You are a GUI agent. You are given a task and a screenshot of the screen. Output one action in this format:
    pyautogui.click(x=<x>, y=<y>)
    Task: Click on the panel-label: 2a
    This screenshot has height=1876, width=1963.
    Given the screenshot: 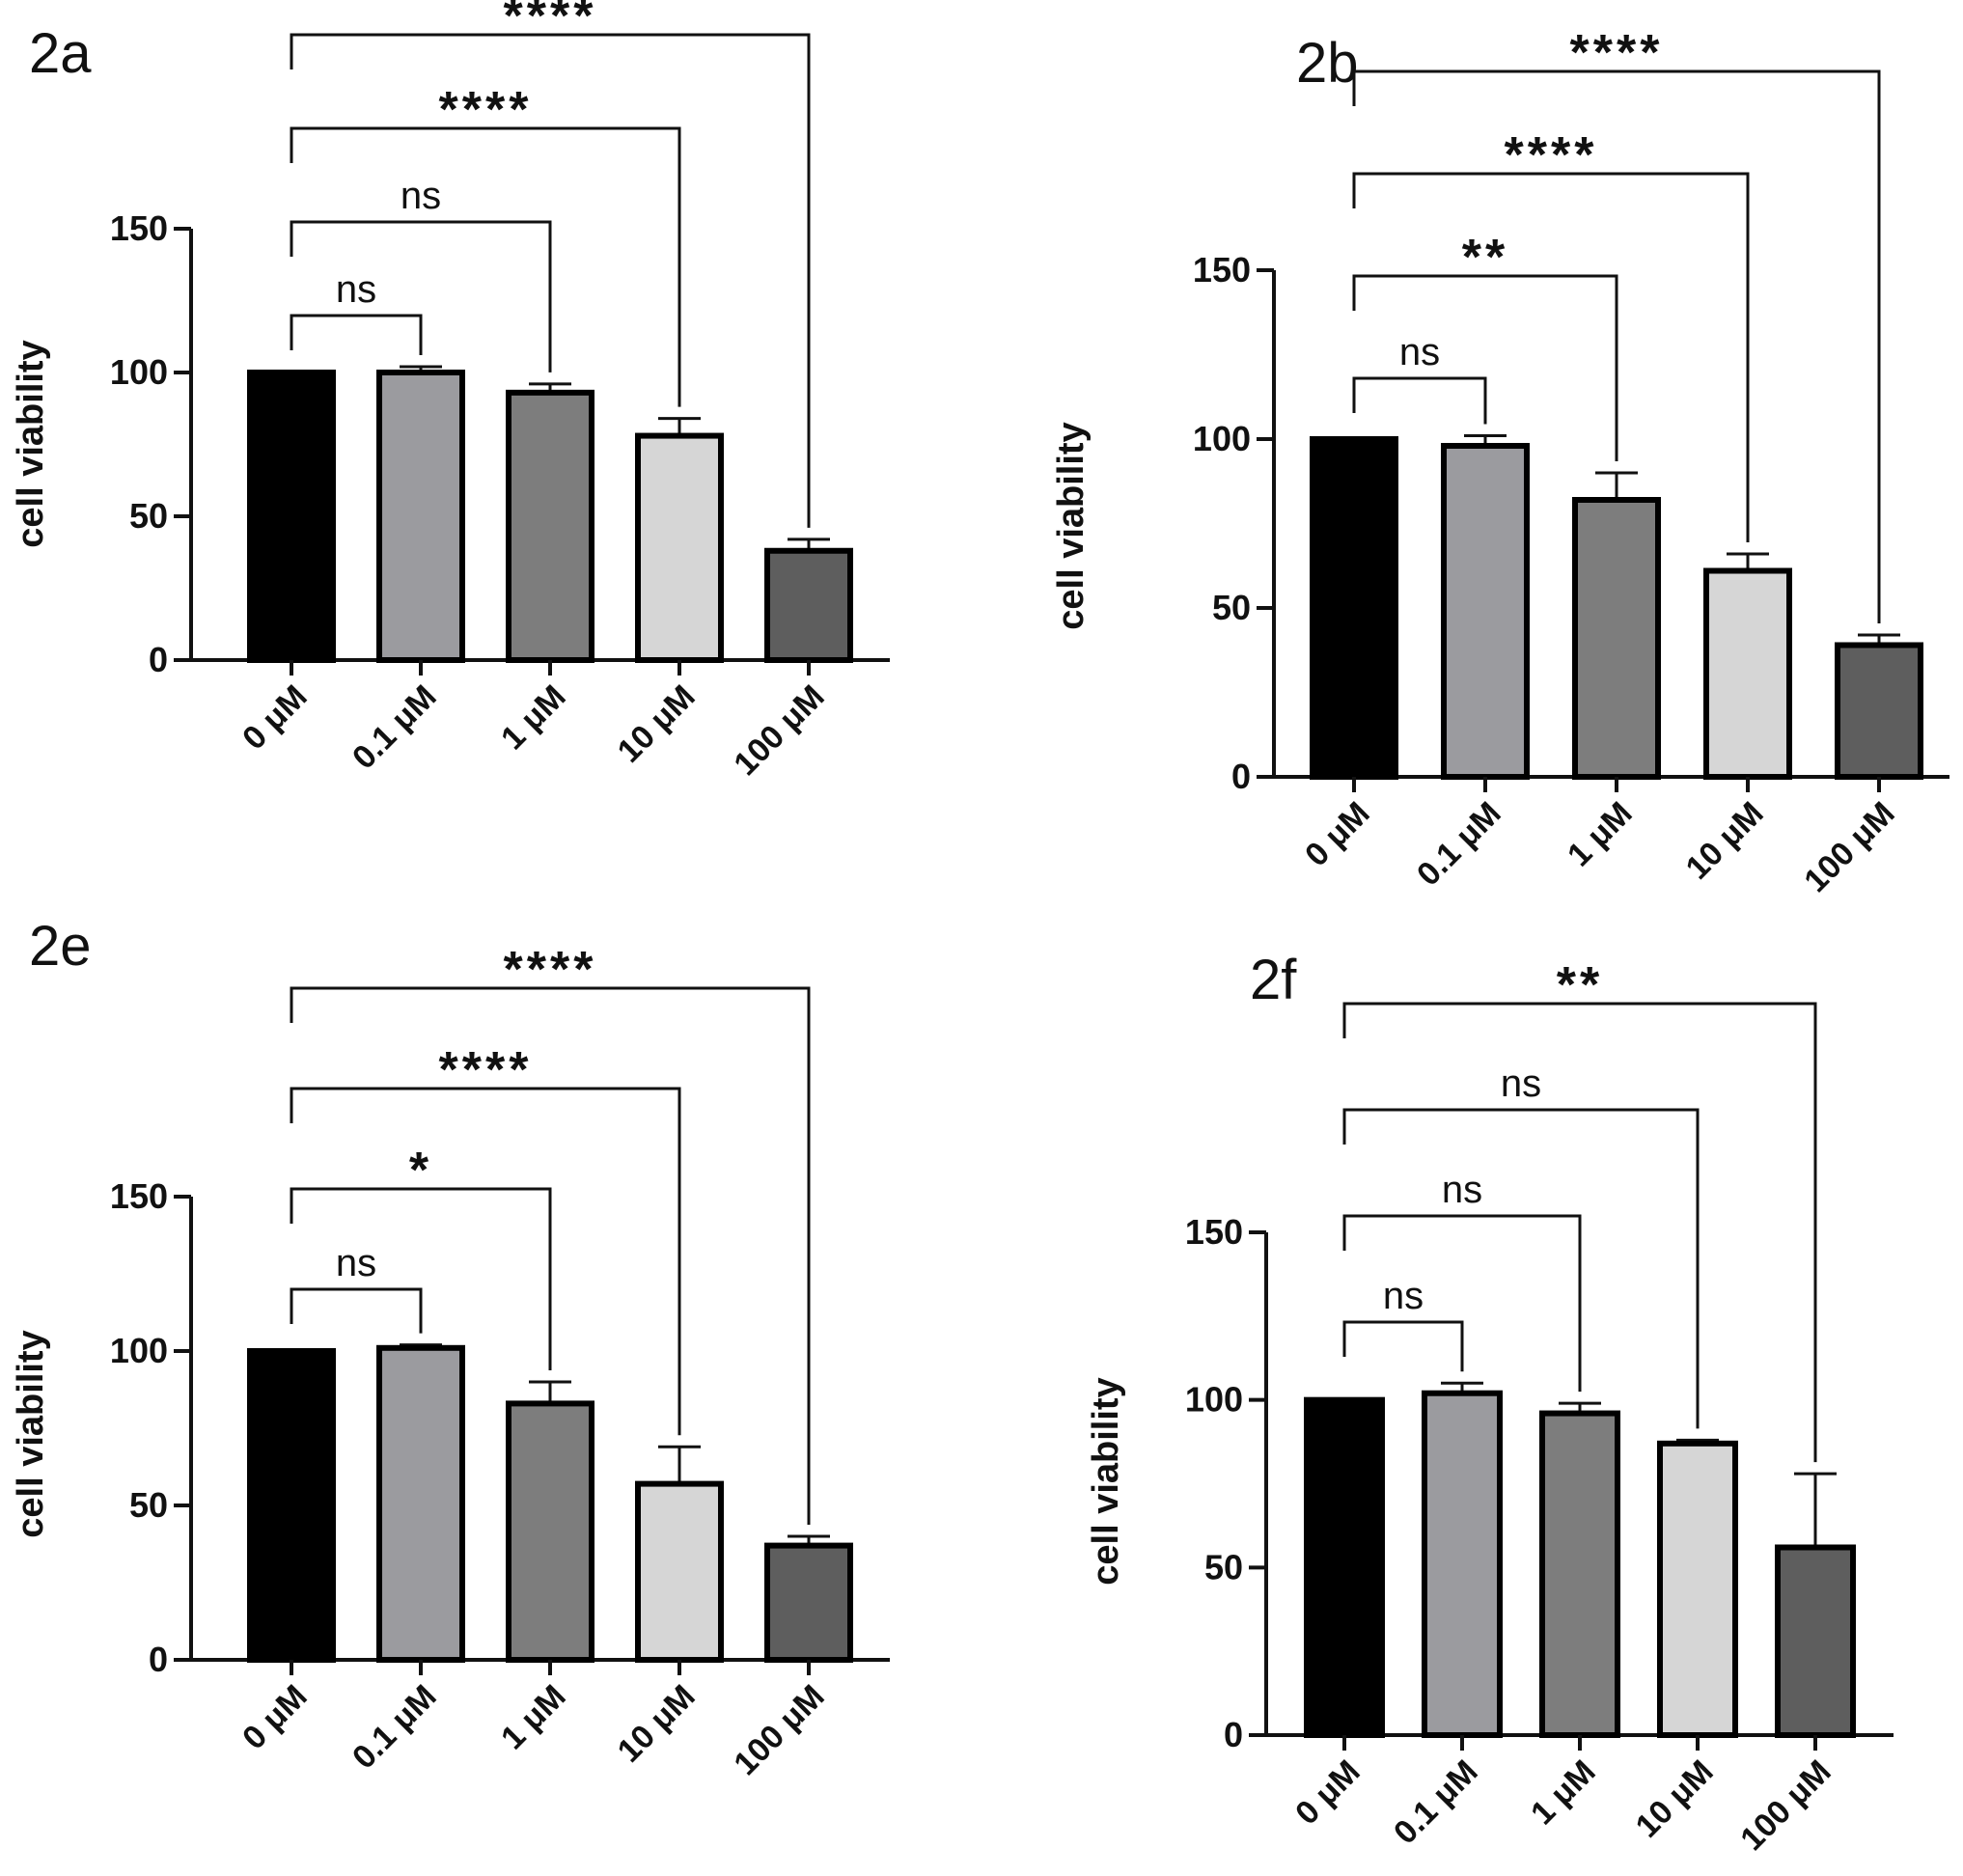 What is the action you would take?
    pyautogui.click(x=60, y=53)
    